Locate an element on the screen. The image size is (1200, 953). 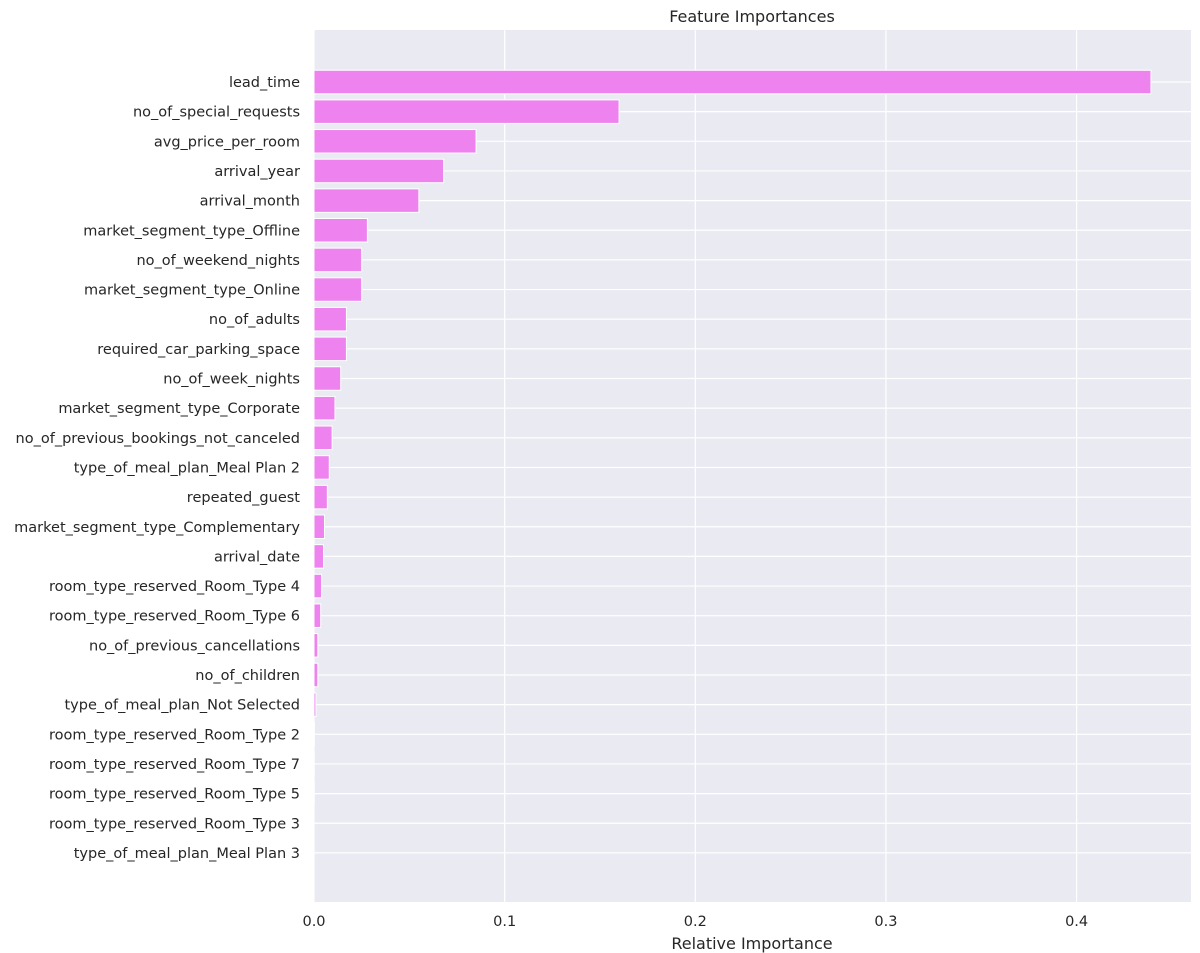
category-label: market_segment_type_Corporate is located at coordinates (179, 409).